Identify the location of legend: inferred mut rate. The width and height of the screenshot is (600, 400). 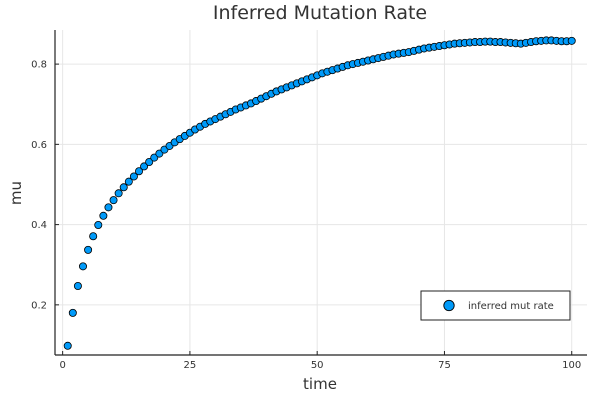
(495, 305).